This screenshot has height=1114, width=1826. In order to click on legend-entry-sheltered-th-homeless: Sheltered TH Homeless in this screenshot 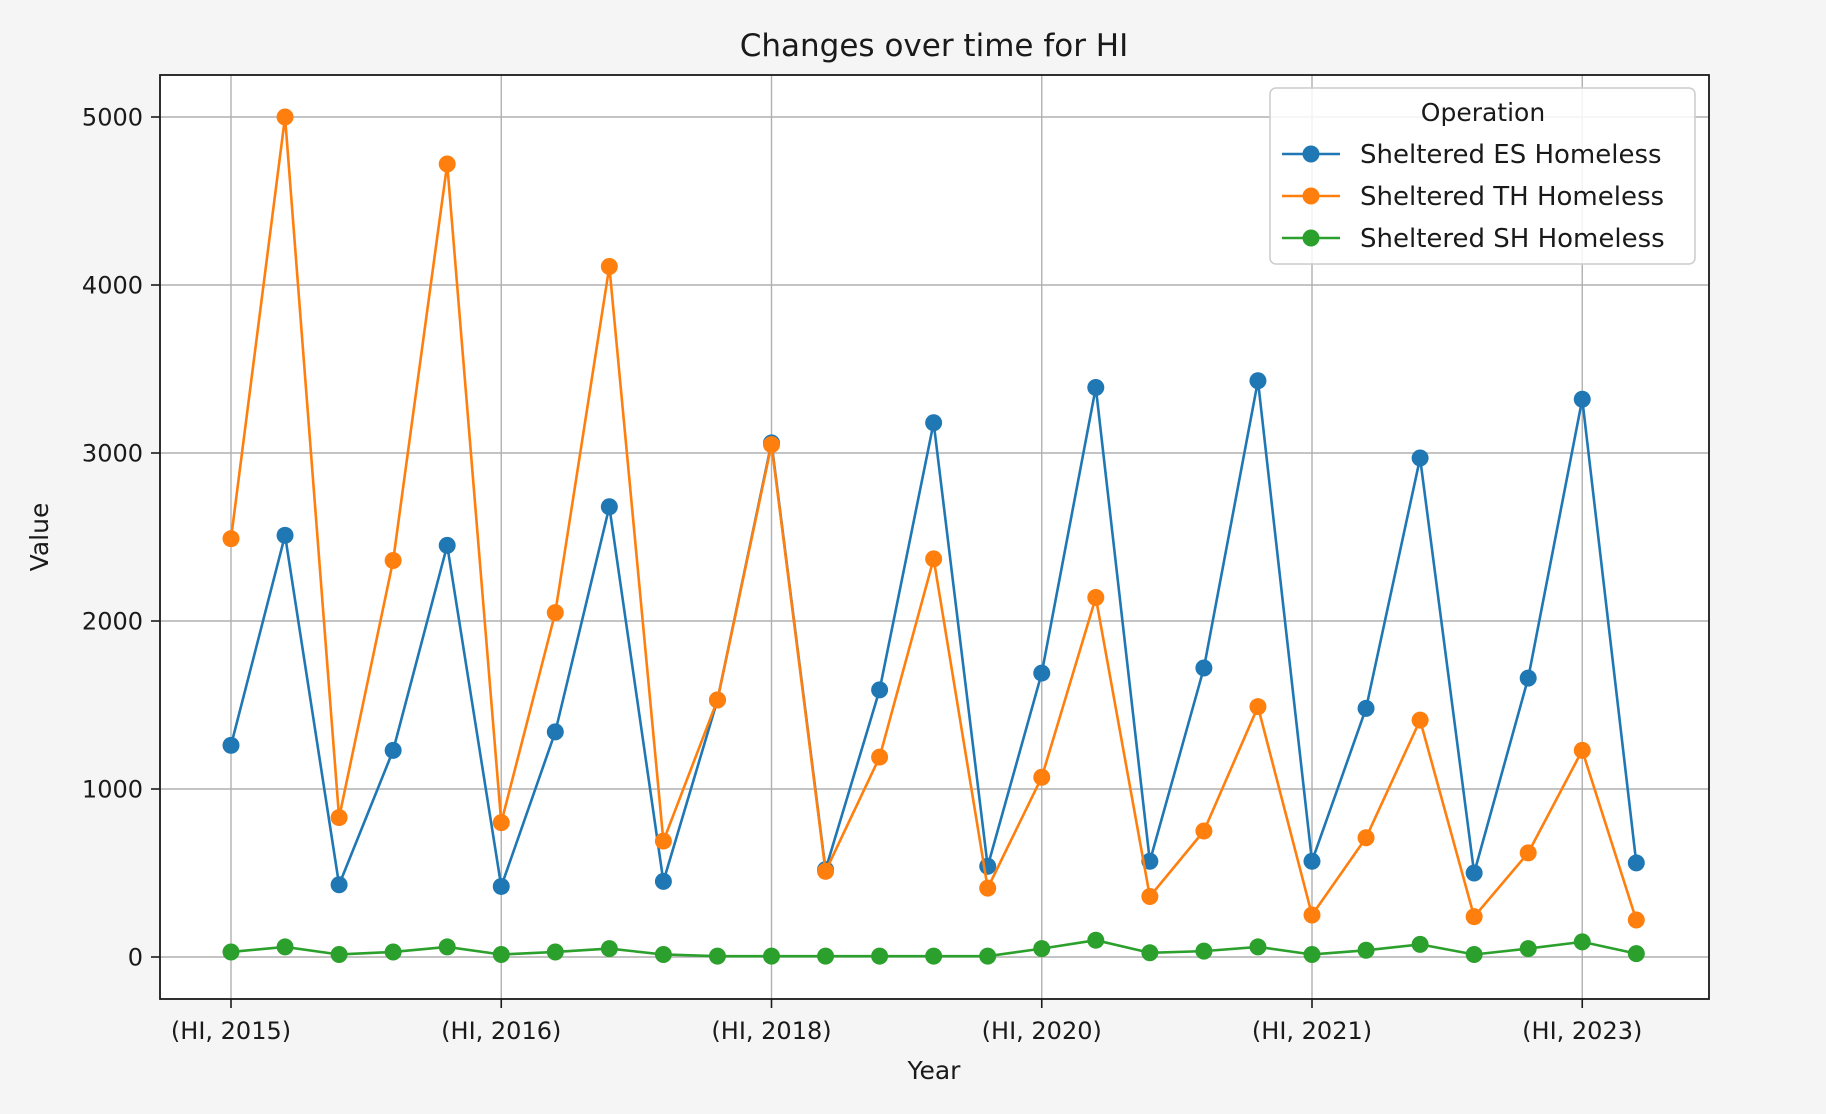, I will do `click(1473, 197)`.